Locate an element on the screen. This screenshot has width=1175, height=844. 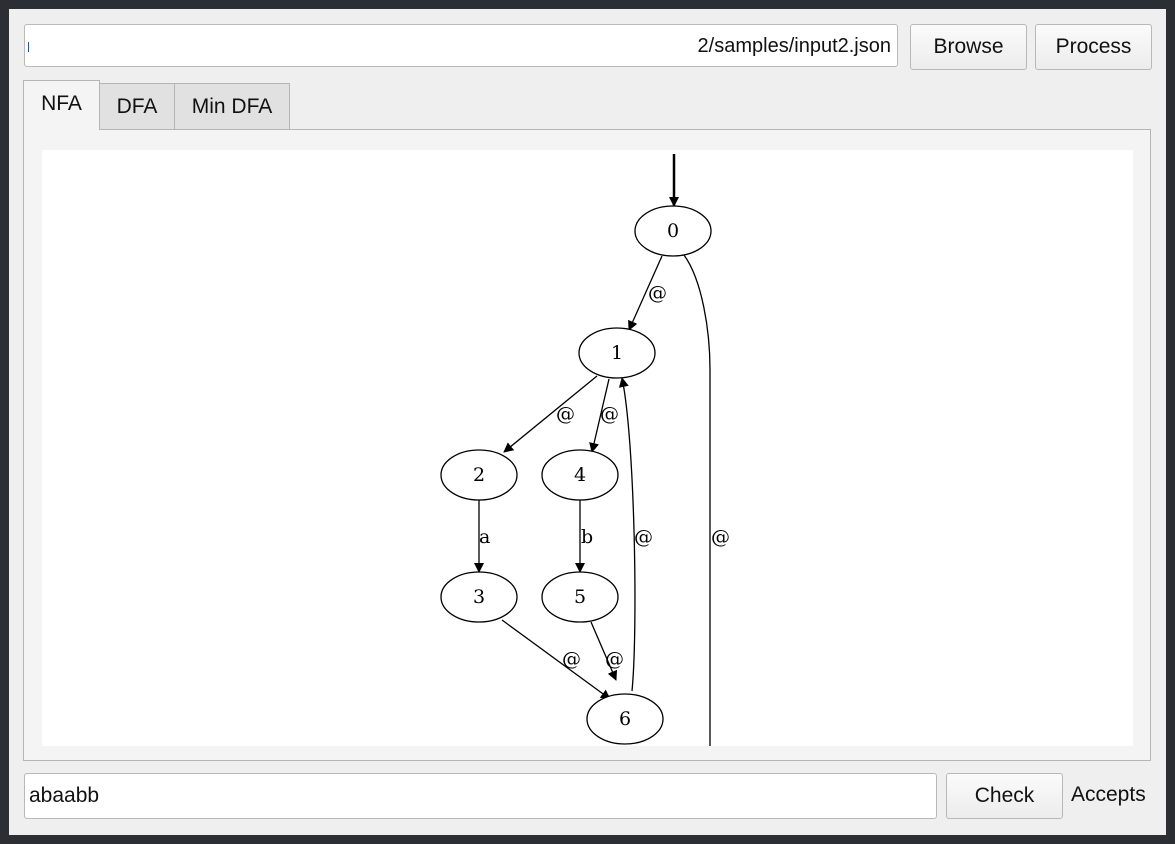
edge-label-5-6: @ is located at coordinates (614, 659).